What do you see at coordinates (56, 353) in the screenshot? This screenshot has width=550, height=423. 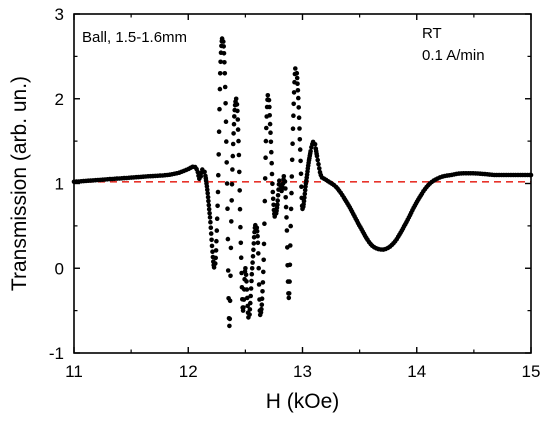 I see `y-tick-label: -1` at bounding box center [56, 353].